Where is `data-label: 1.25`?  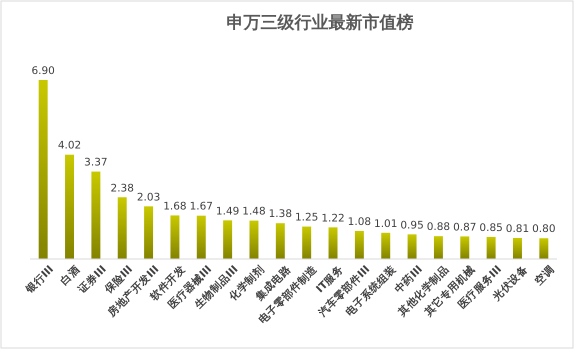 data-label: 1.25 is located at coordinates (306, 218).